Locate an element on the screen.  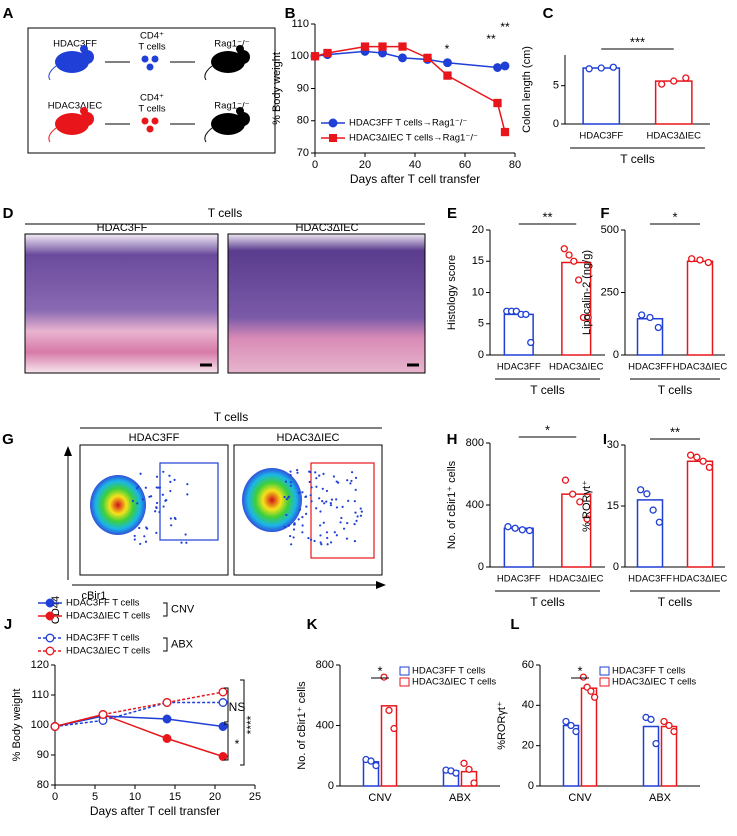
y-tick-label: 20 is located at coordinates (478, 230).